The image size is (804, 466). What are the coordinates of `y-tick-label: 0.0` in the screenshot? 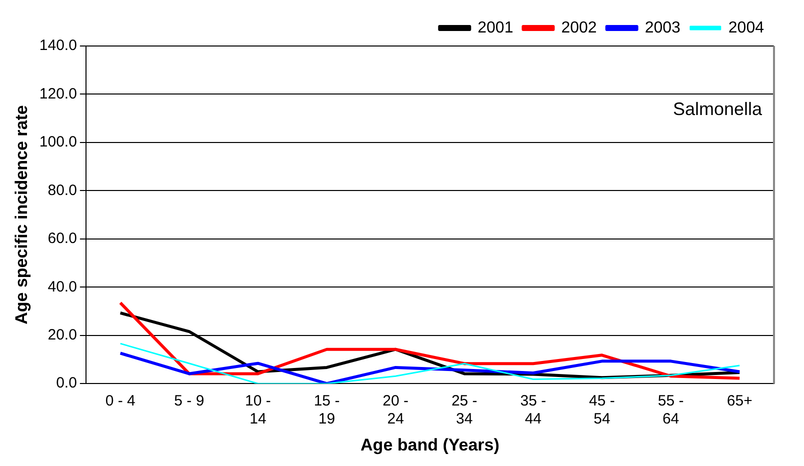 It's located at (66, 383).